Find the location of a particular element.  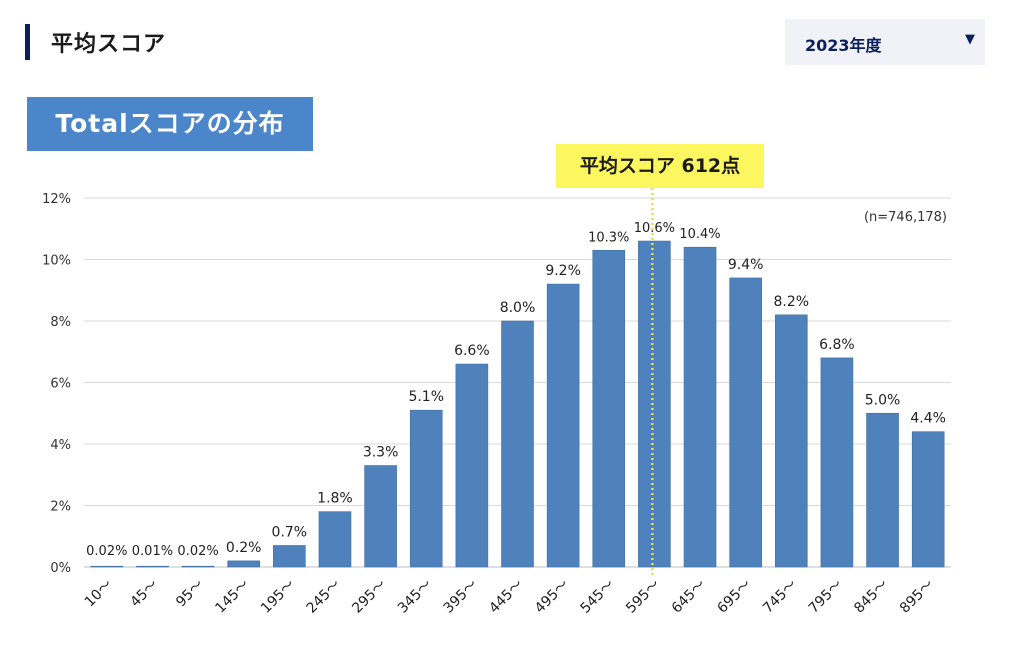

x-tick-label: 195～ is located at coordinates (278, 597).